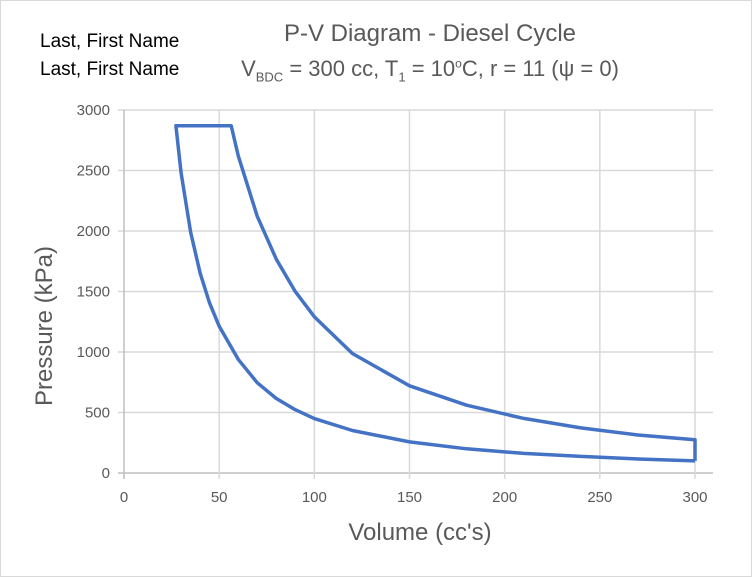 This screenshot has width=752, height=577. I want to click on student-name-2: Last, First Name, so click(110, 69).